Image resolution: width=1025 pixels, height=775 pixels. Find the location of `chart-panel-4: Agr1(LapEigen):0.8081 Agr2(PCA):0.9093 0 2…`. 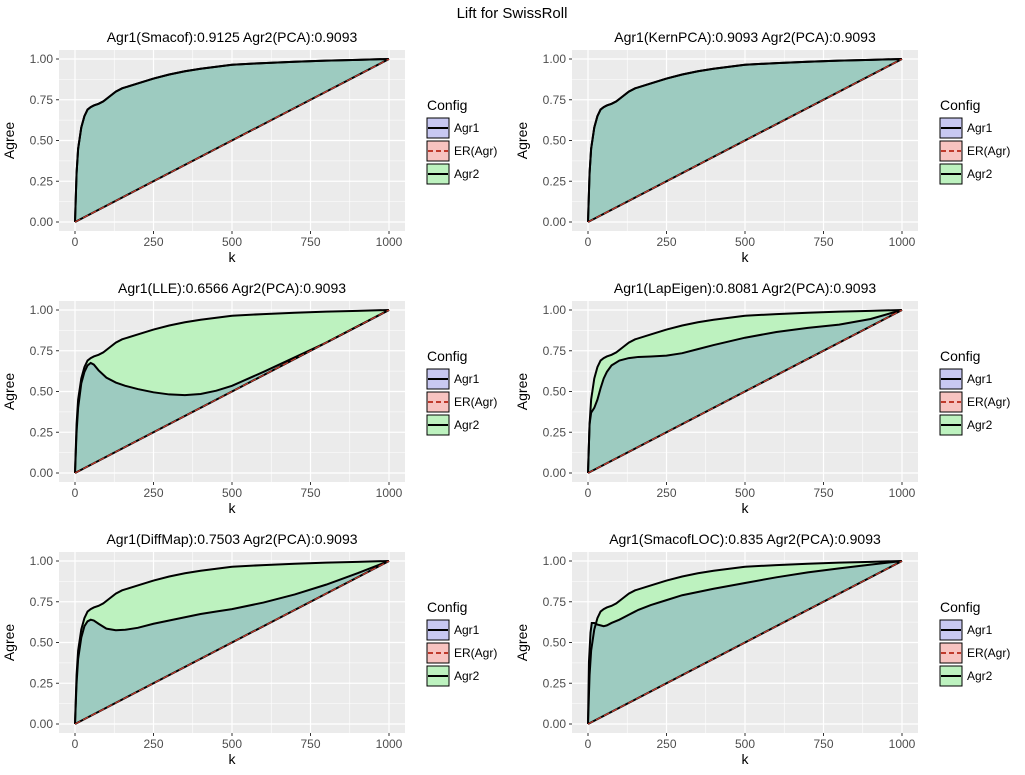

chart-panel-4: Agr1(LapEigen):0.8081 Agr2(PCA):0.9093 0 2… is located at coordinates (762, 398).